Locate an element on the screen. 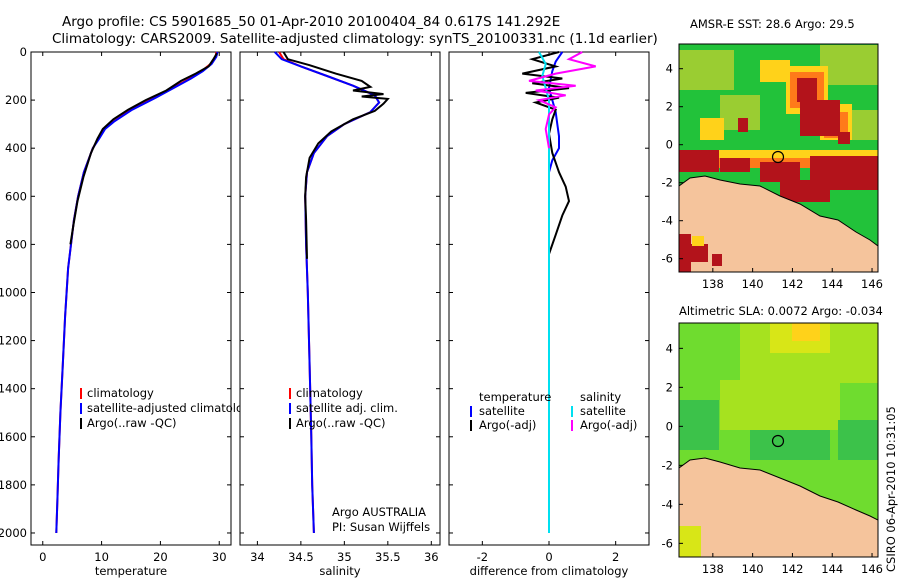 The width and height of the screenshot is (900, 580). difference-xtick-label: 0 is located at coordinates (548, 557).